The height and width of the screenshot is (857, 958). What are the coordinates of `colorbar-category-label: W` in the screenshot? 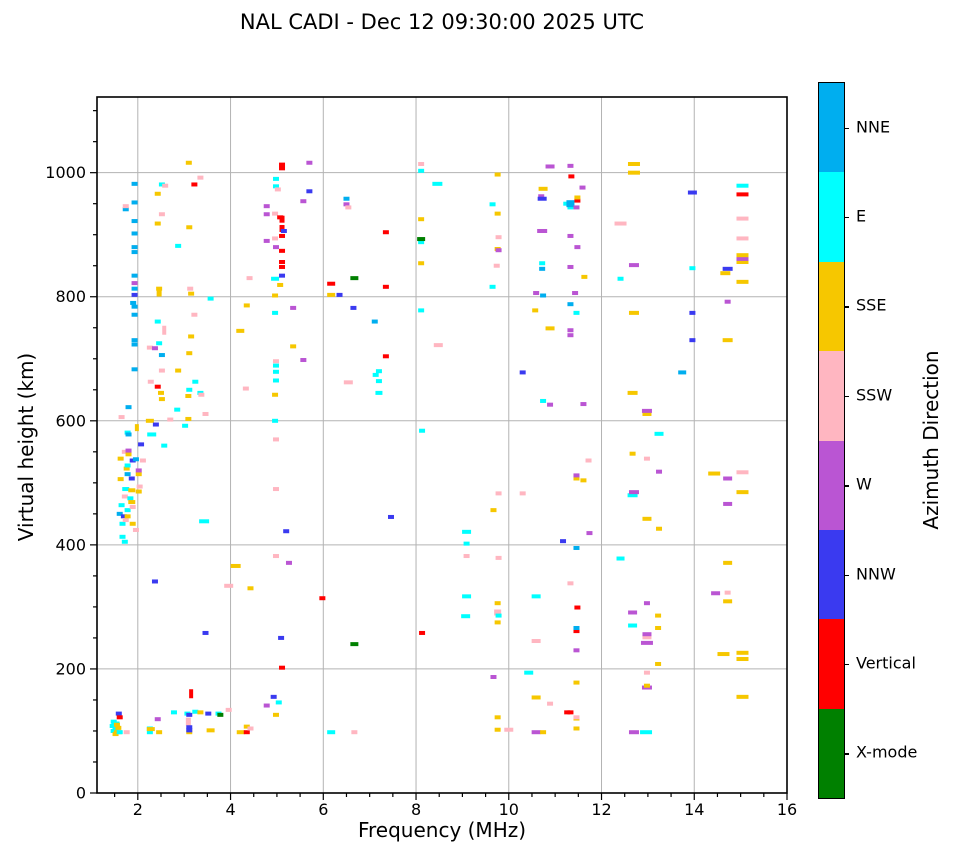 It's located at (864, 484).